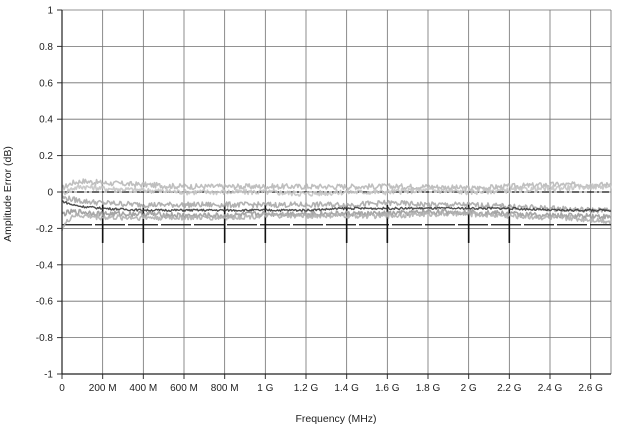  Describe the element at coordinates (46, 156) in the screenshot. I see `y-tick-label: 0.2` at that location.